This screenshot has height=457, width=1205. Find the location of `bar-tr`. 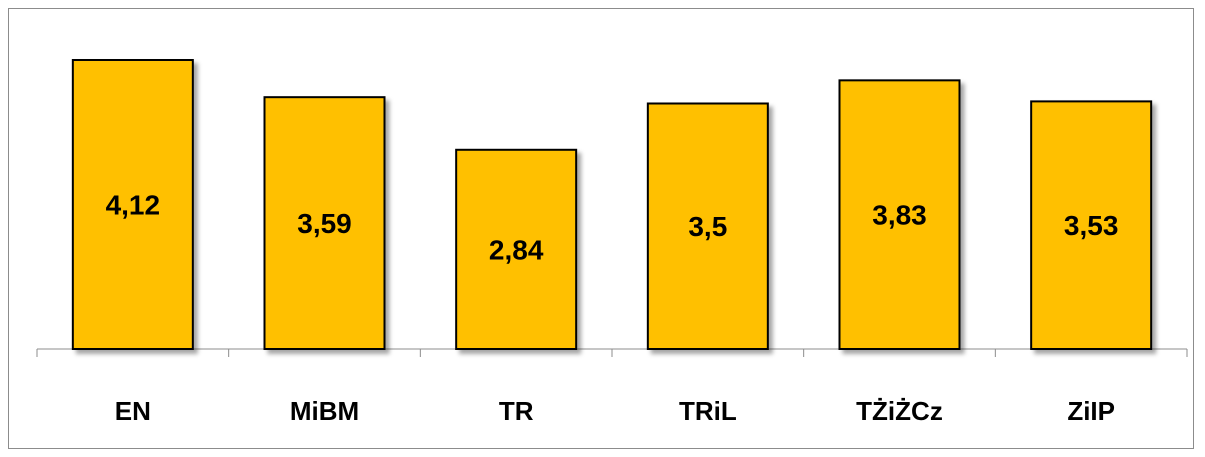

bar-tr is located at coordinates (516, 249).